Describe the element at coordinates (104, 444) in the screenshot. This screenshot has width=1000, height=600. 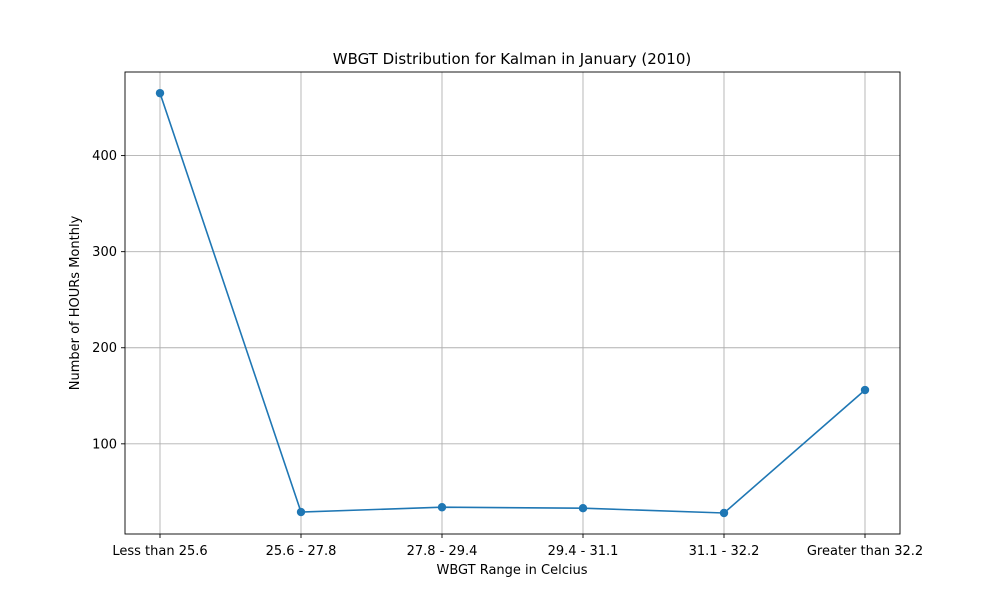
I see `y-tick-label: 100` at that location.